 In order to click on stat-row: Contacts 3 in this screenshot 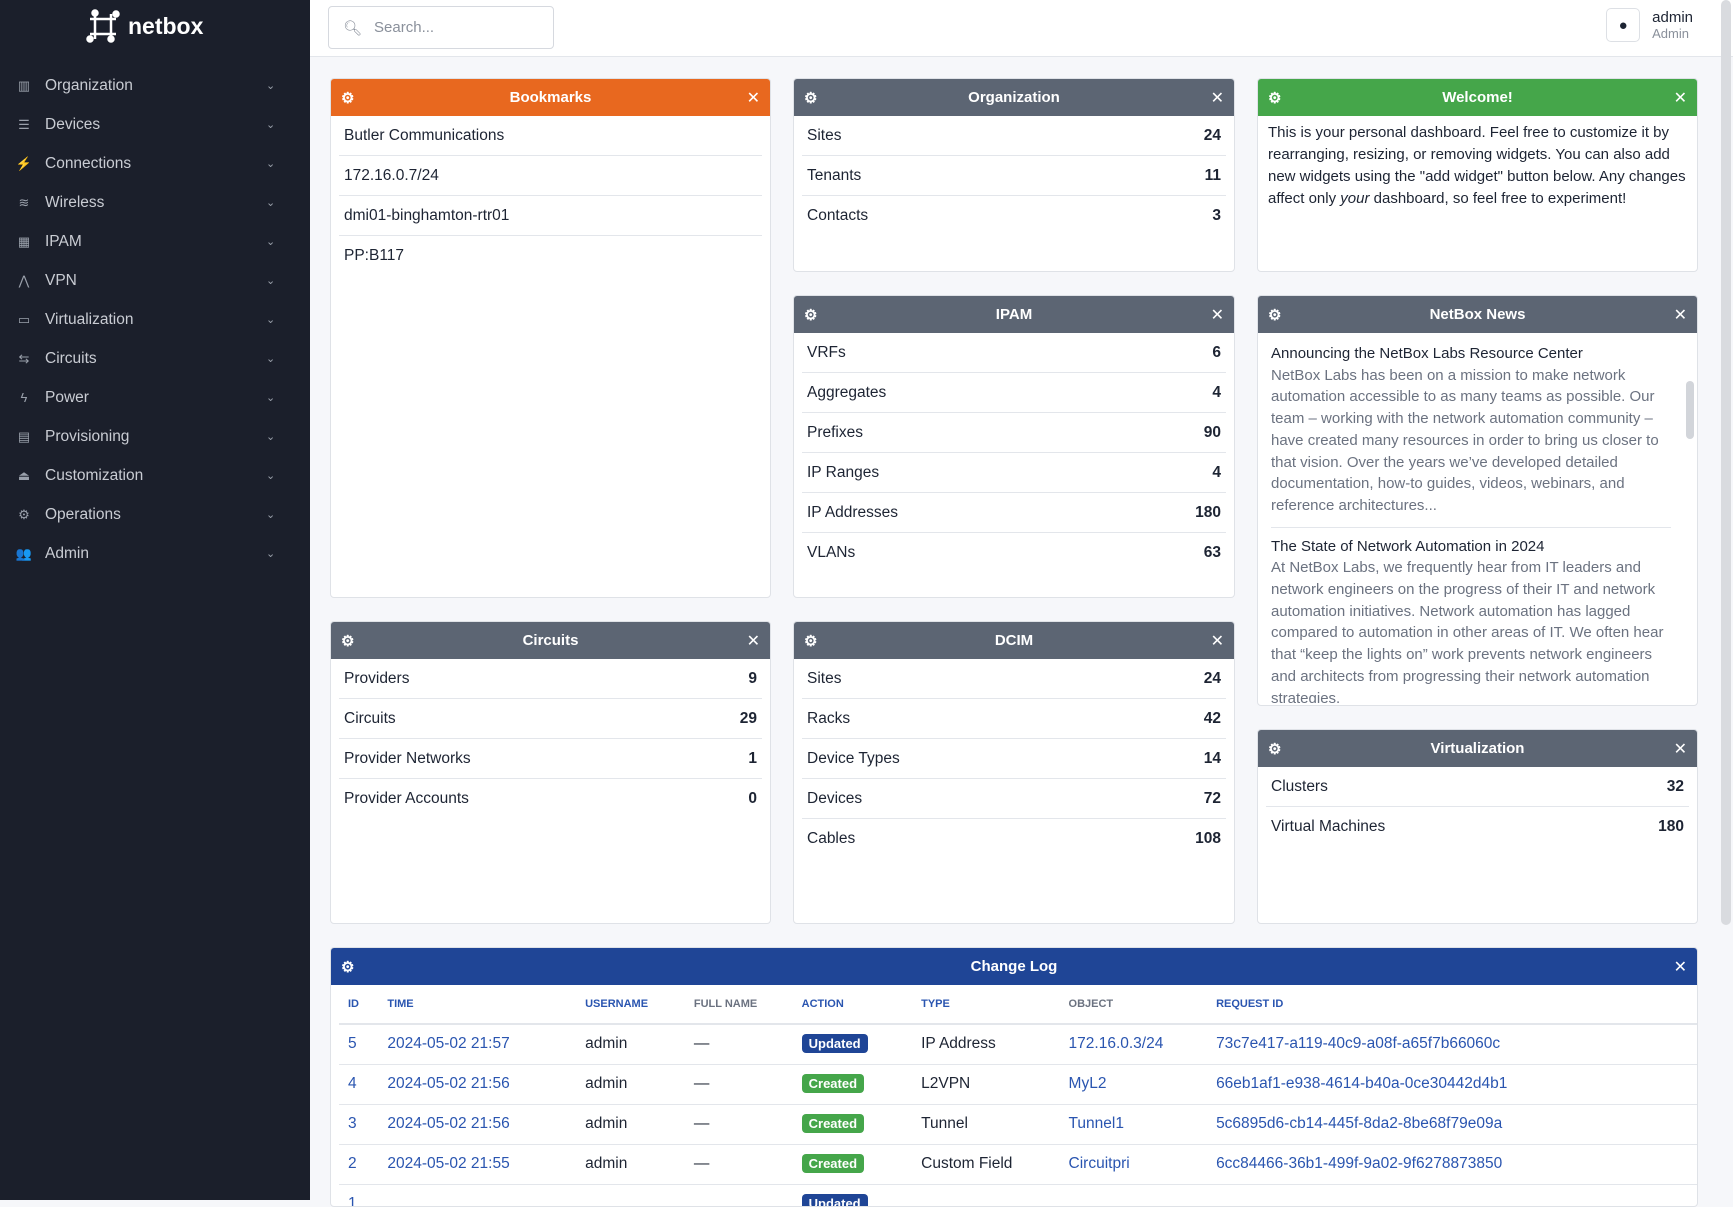, I will do `click(1014, 216)`.